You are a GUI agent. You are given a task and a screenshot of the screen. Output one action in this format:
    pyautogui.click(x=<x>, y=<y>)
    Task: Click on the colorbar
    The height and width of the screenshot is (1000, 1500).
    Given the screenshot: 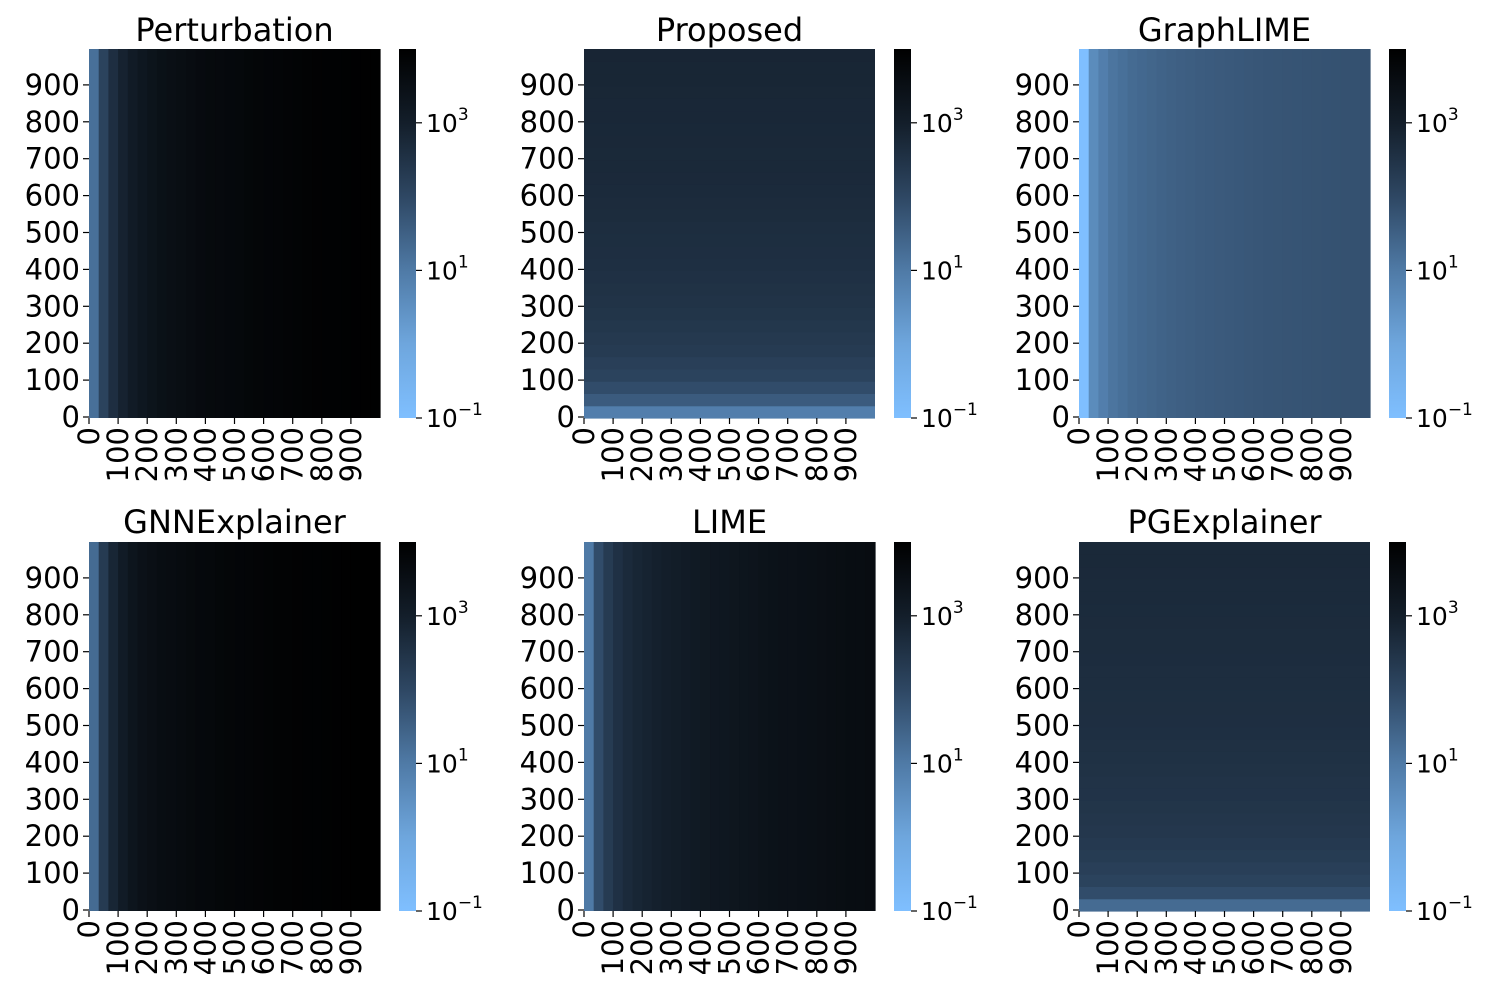 What is the action you would take?
    pyautogui.click(x=1397, y=233)
    